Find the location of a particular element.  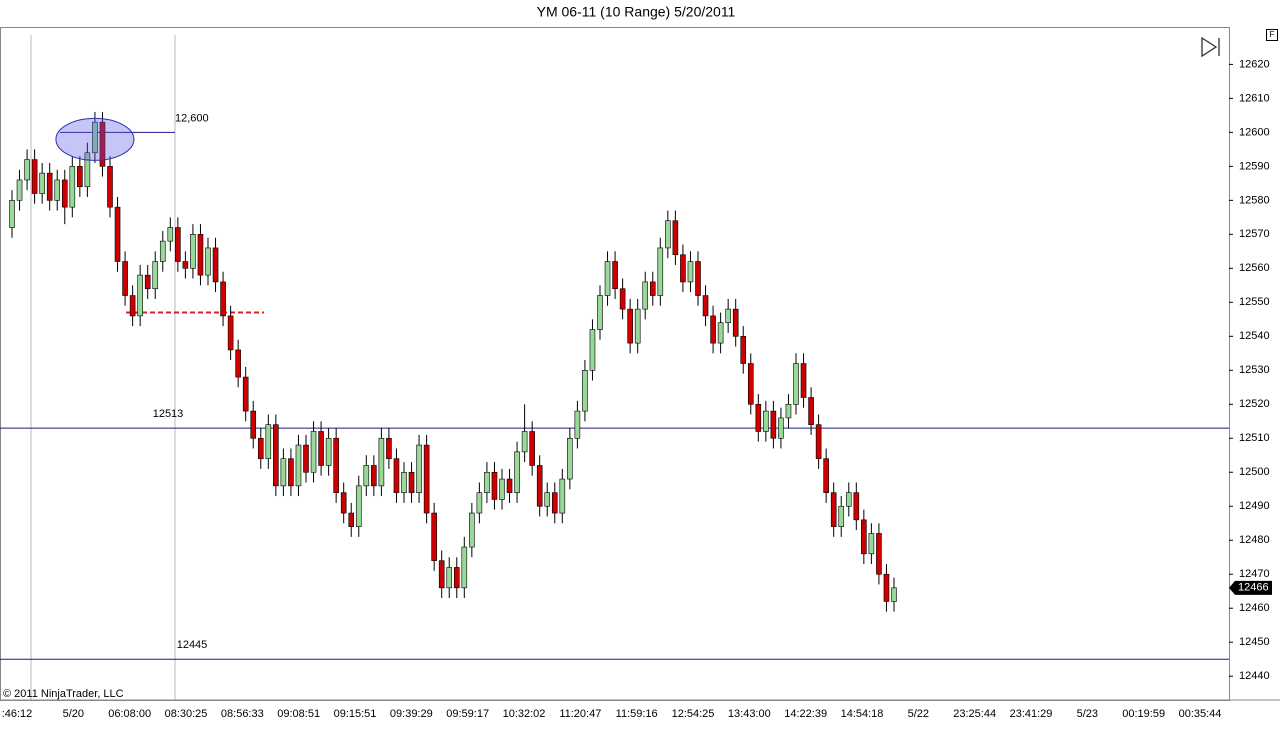

x-tick-label: 13:43:00 is located at coordinates (749, 714).